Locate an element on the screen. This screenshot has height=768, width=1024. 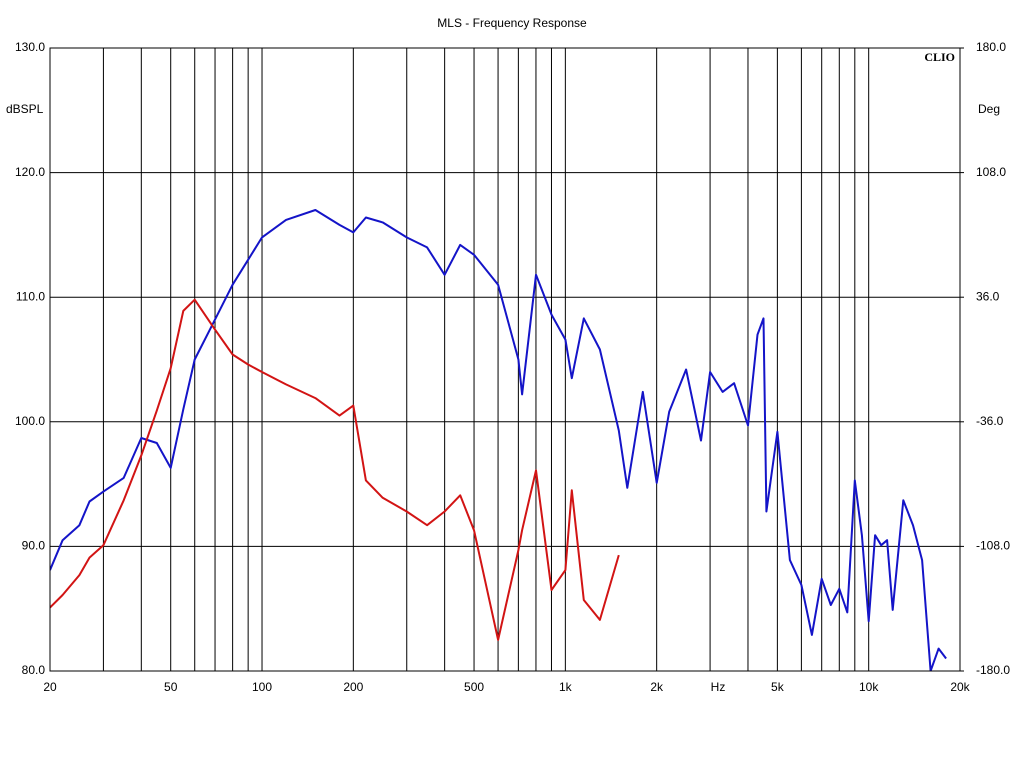
x-axis-label: Hz is located at coordinates (718, 687).